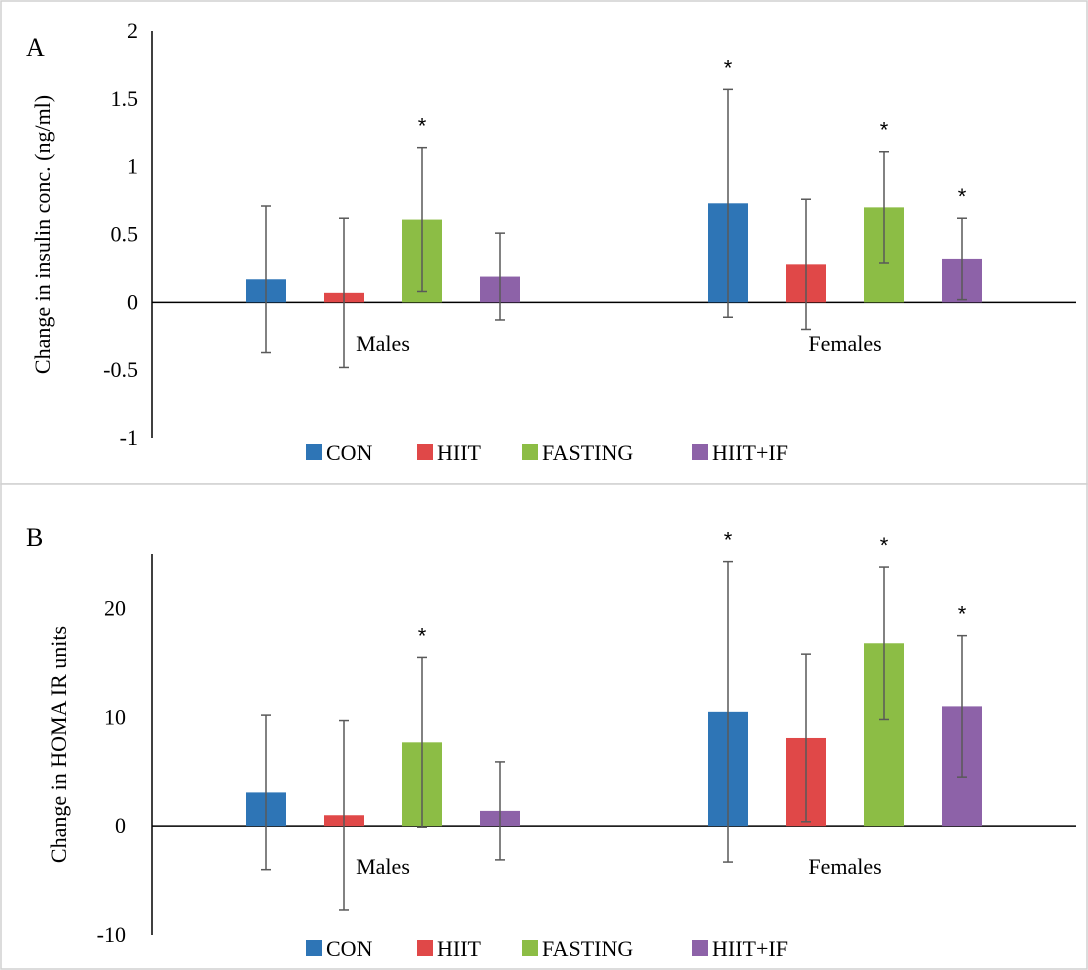 This screenshot has width=1088, height=970. What do you see at coordinates (125, 234) in the screenshot?
I see `y-tick-label: 0.5` at bounding box center [125, 234].